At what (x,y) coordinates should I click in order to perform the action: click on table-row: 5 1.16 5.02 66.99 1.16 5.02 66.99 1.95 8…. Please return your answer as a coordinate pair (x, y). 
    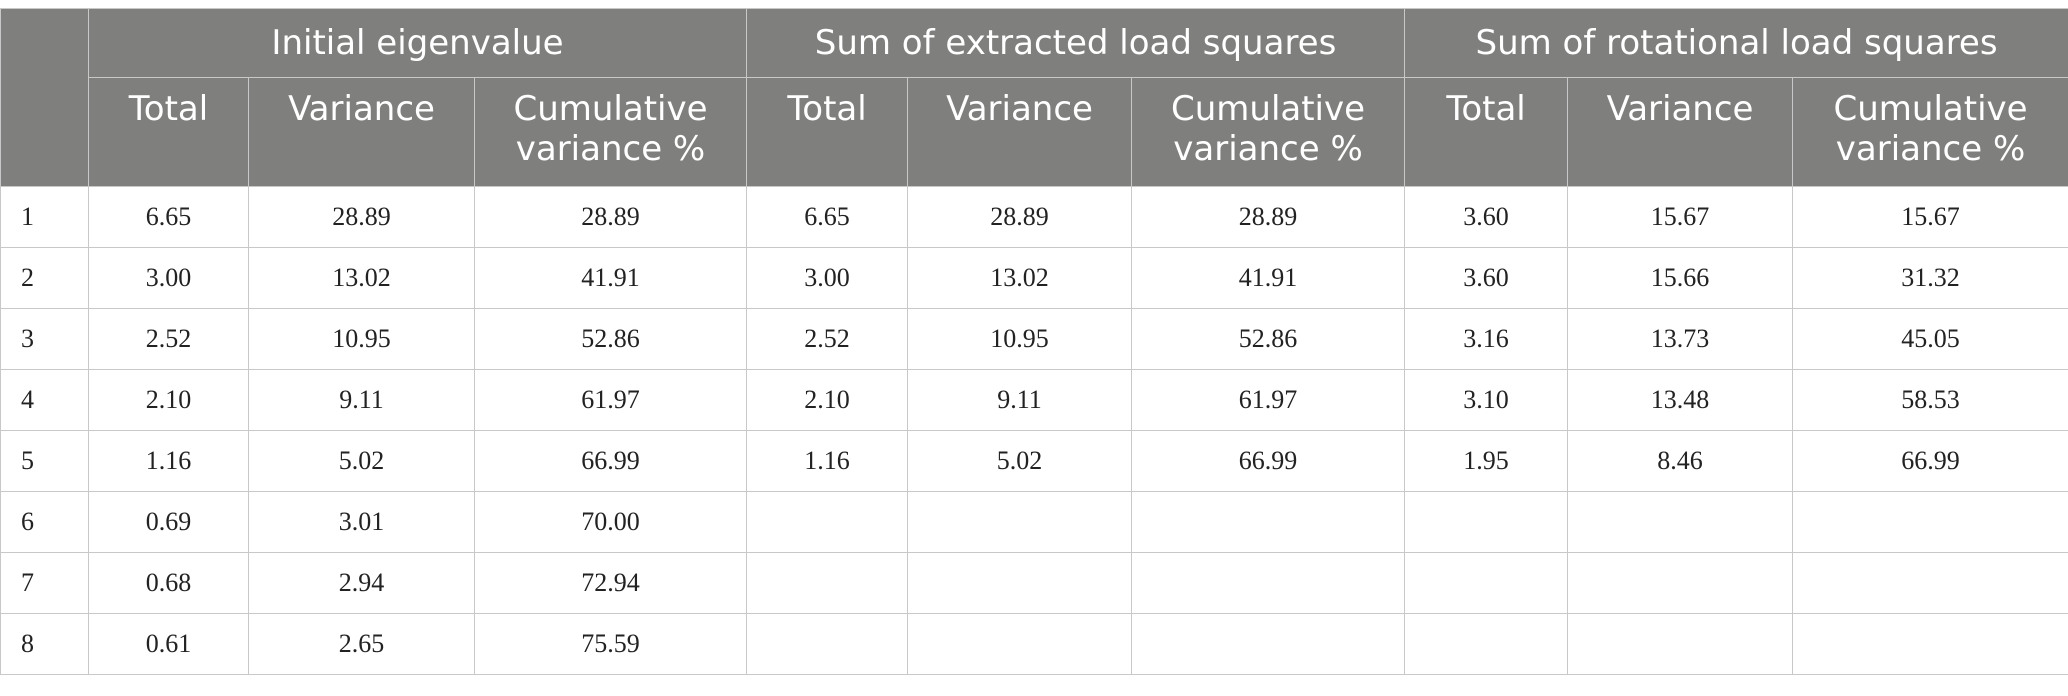
    Looking at the image, I should click on (1034, 461).